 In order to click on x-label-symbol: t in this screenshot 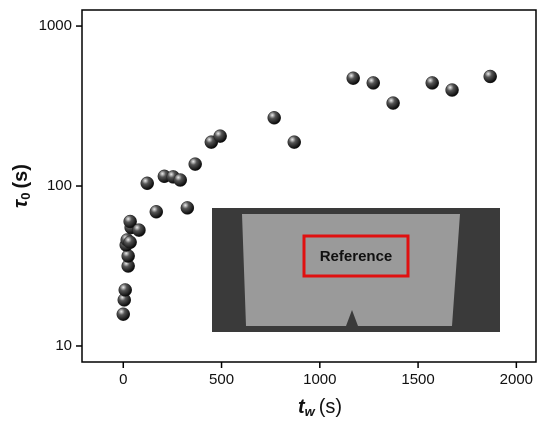, I will do `click(302, 407)`.